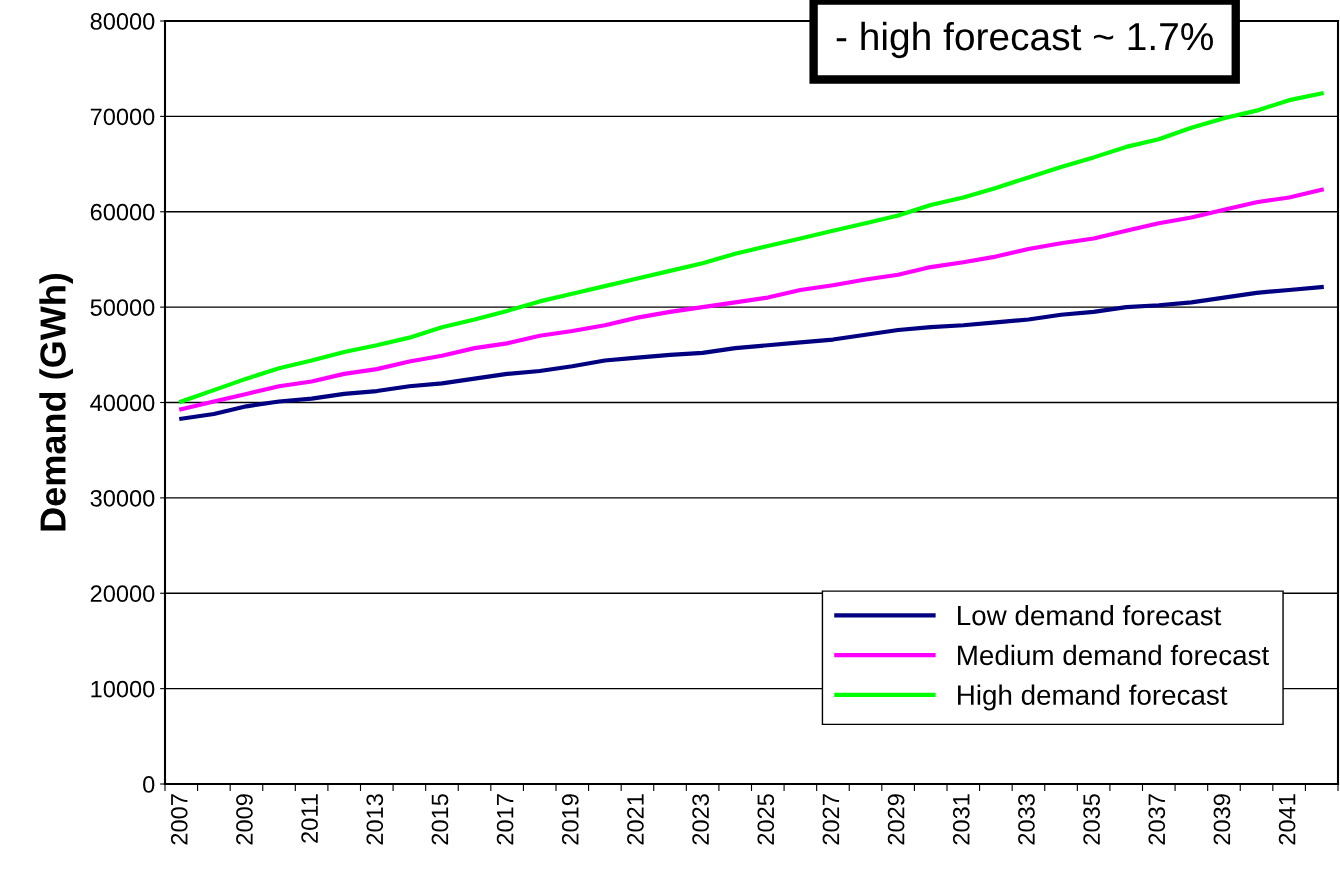  Describe the element at coordinates (766, 819) in the screenshot. I see `x-tick-label: 2025` at that location.